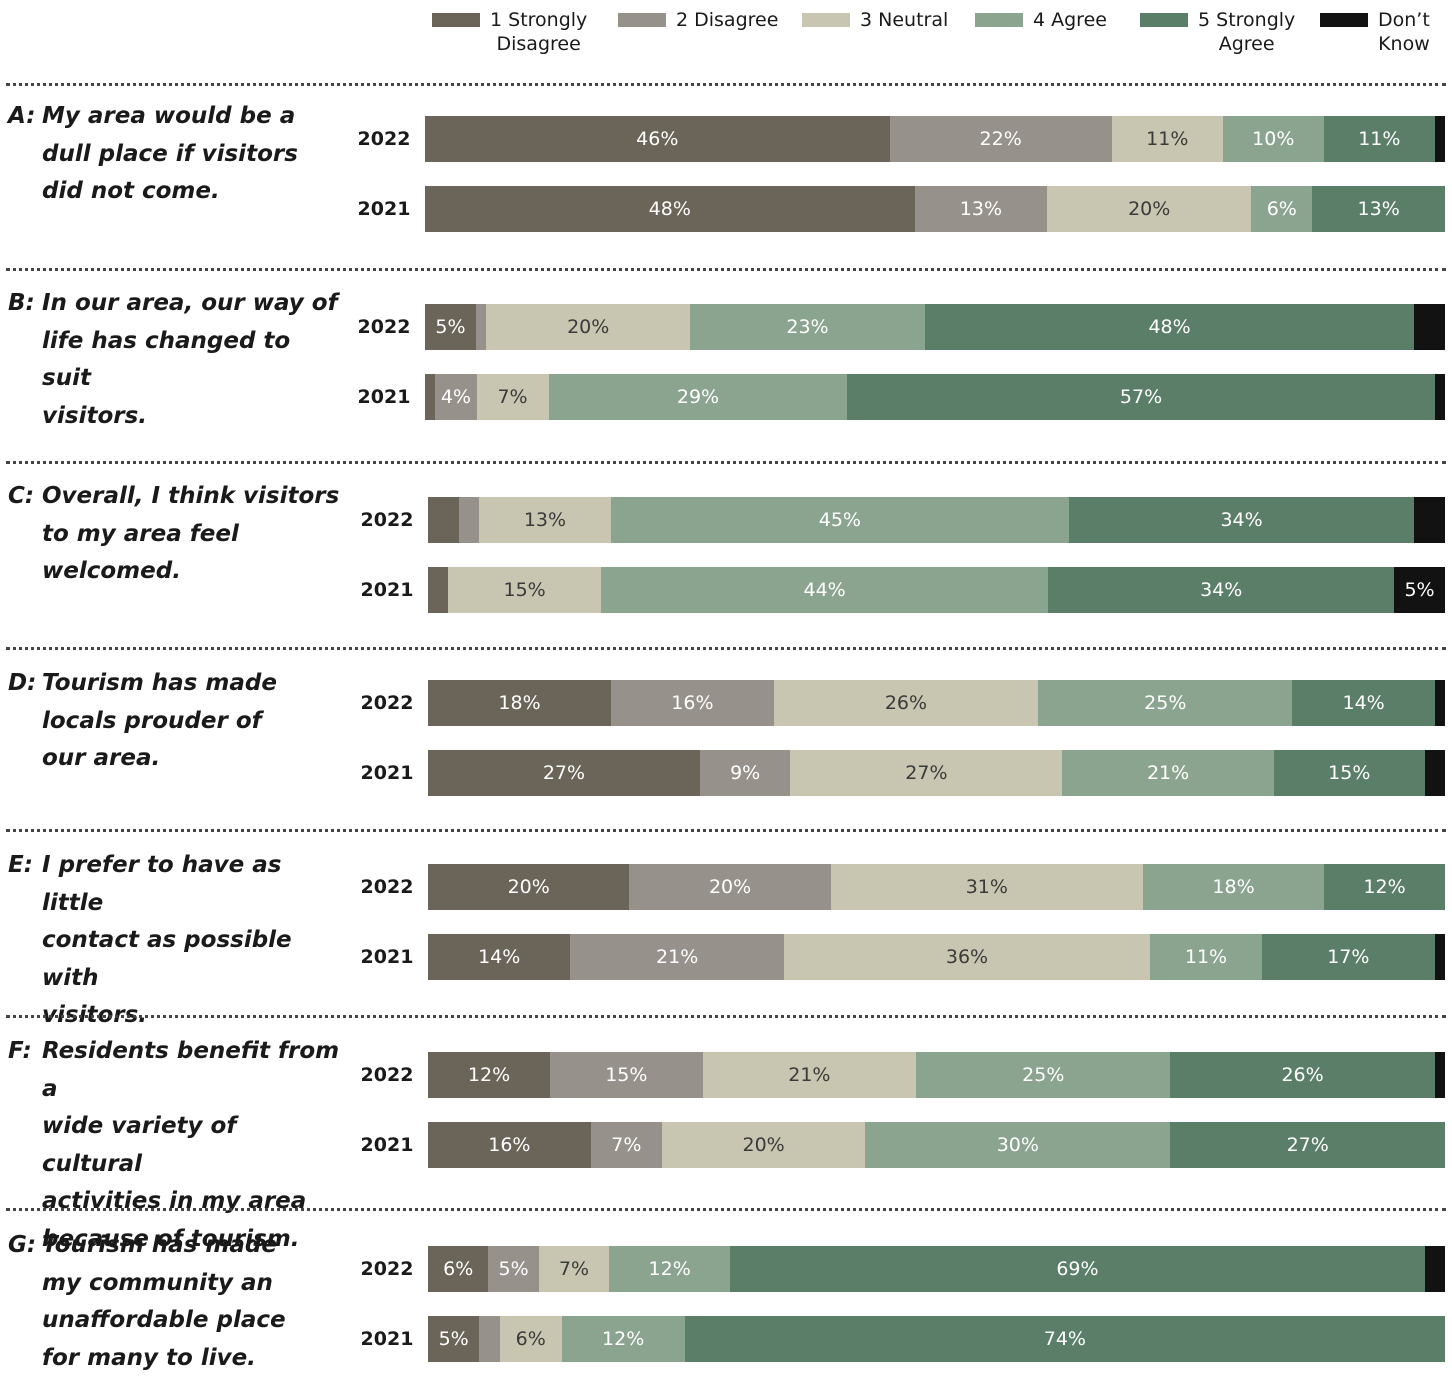 The height and width of the screenshot is (1377, 1452). I want to click on bar-row-2022: 2022 46% 22% 11% 10% 11%, so click(726, 139).